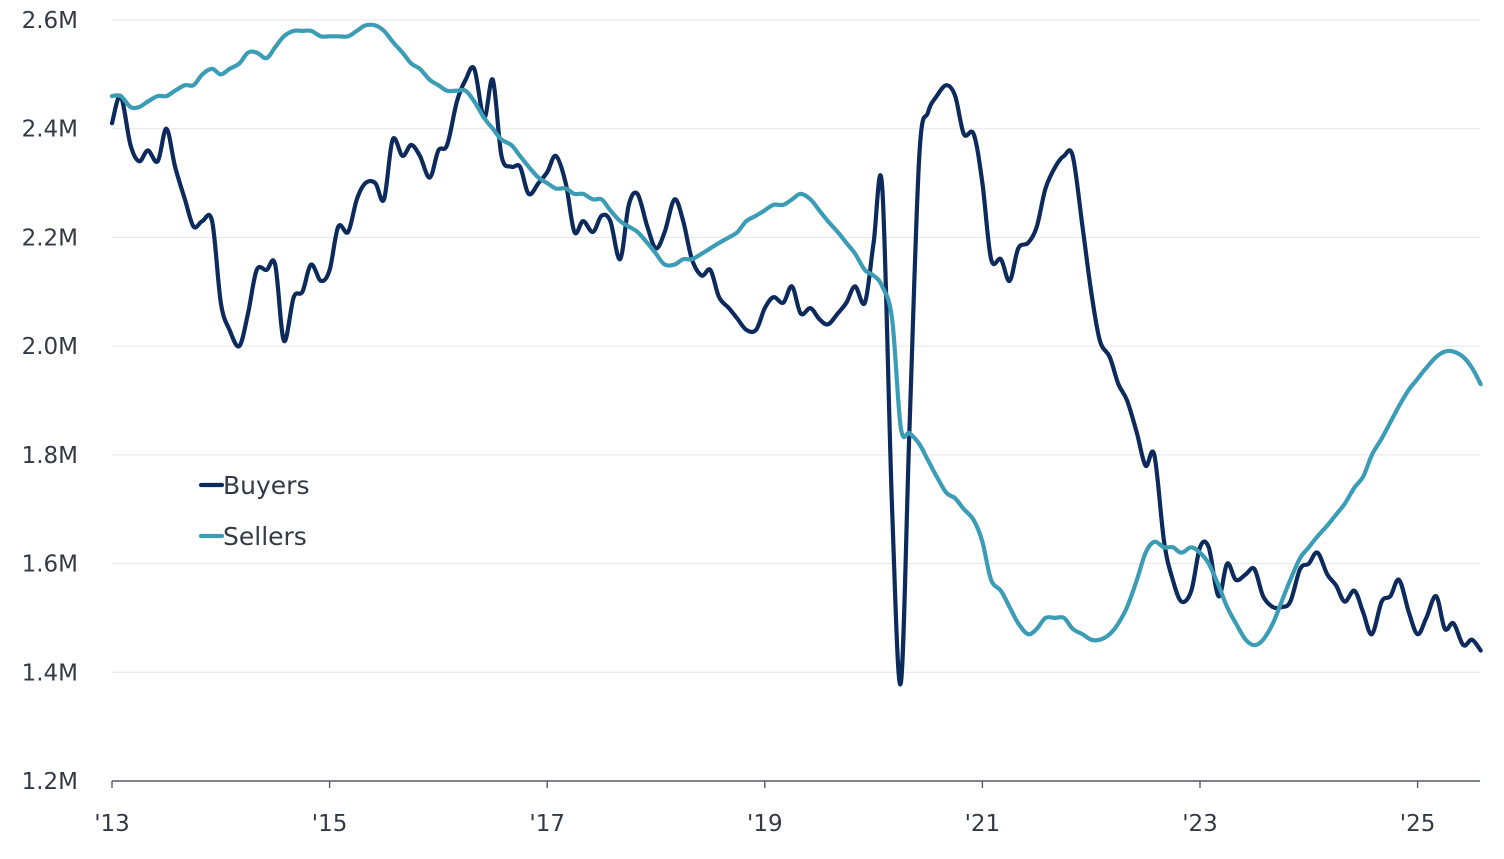  Describe the element at coordinates (253, 511) in the screenshot. I see `legend: Buyers Sellers` at that location.